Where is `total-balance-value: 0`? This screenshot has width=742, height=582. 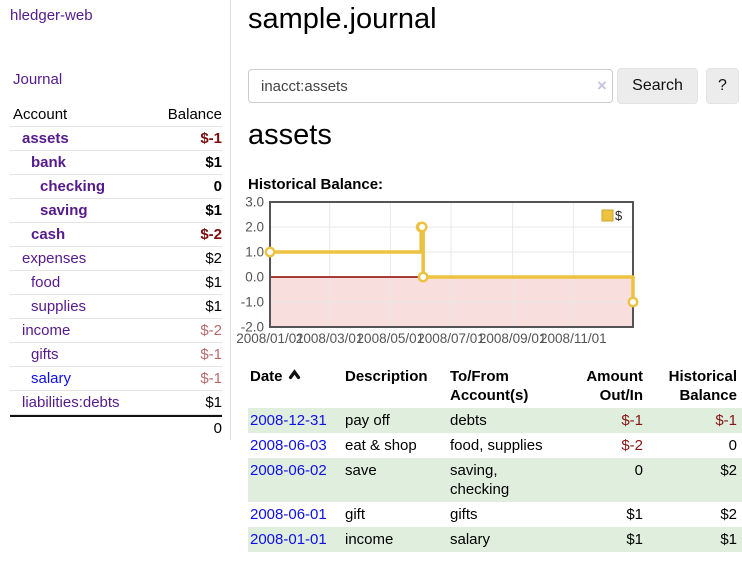 total-balance-value: 0 is located at coordinates (217, 428).